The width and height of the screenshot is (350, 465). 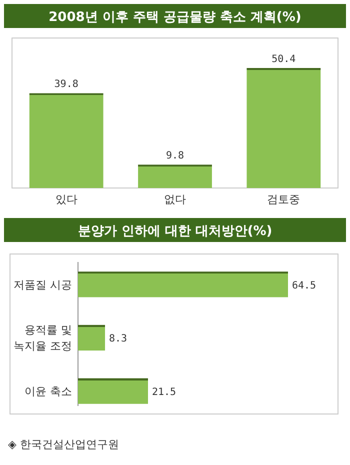 What do you see at coordinates (66, 84) in the screenshot?
I see `data-label: 39.8` at bounding box center [66, 84].